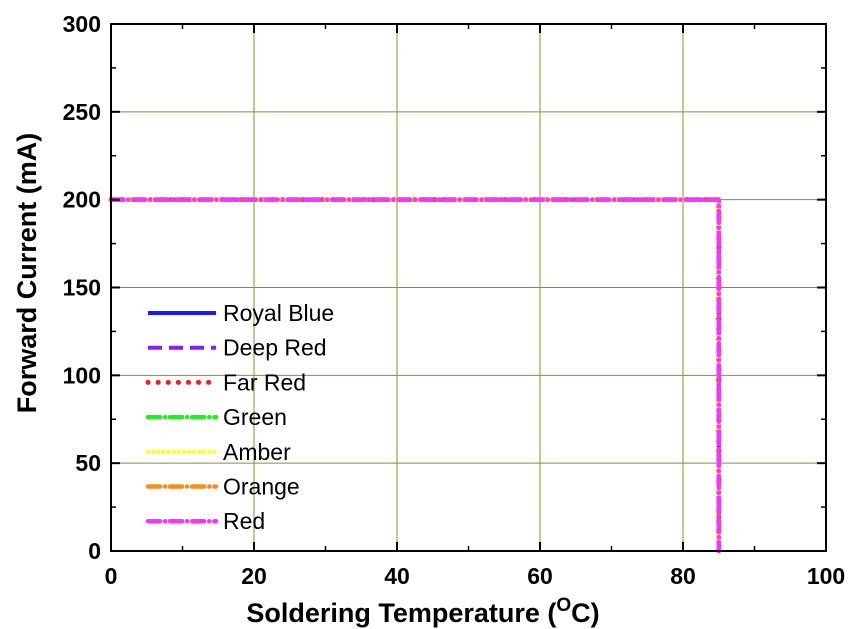  I want to click on x-axis-title: Soldering Temperature (OC), so click(422, 611).